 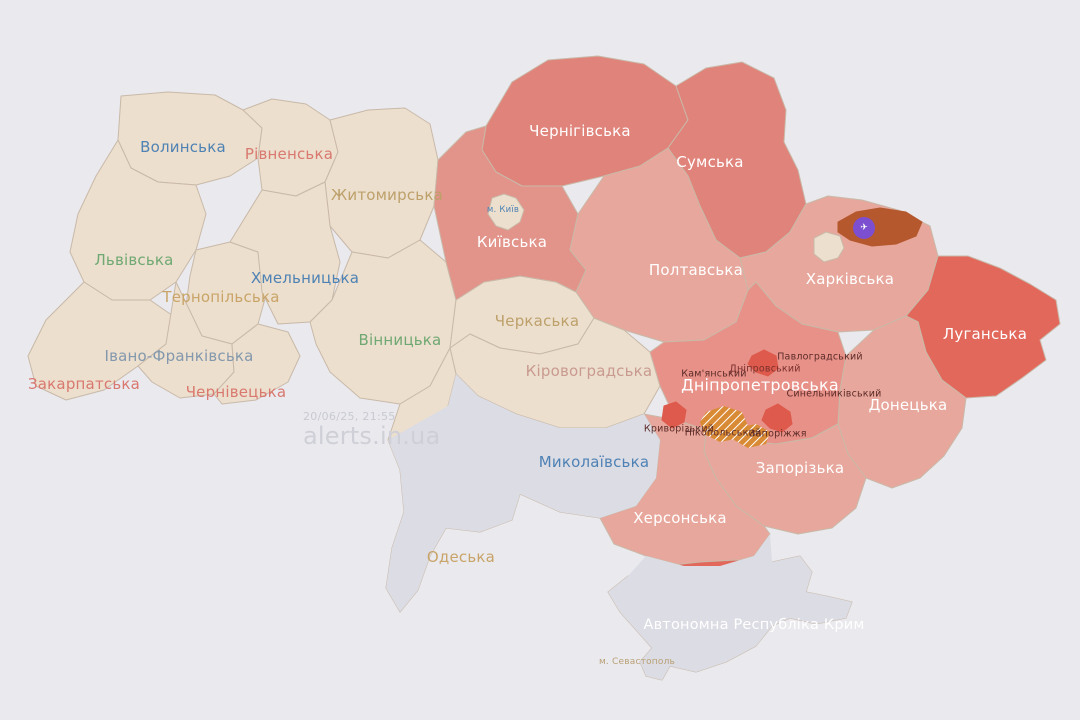 What do you see at coordinates (186, 340) in the screenshot?
I see `region-shape-ivano` at bounding box center [186, 340].